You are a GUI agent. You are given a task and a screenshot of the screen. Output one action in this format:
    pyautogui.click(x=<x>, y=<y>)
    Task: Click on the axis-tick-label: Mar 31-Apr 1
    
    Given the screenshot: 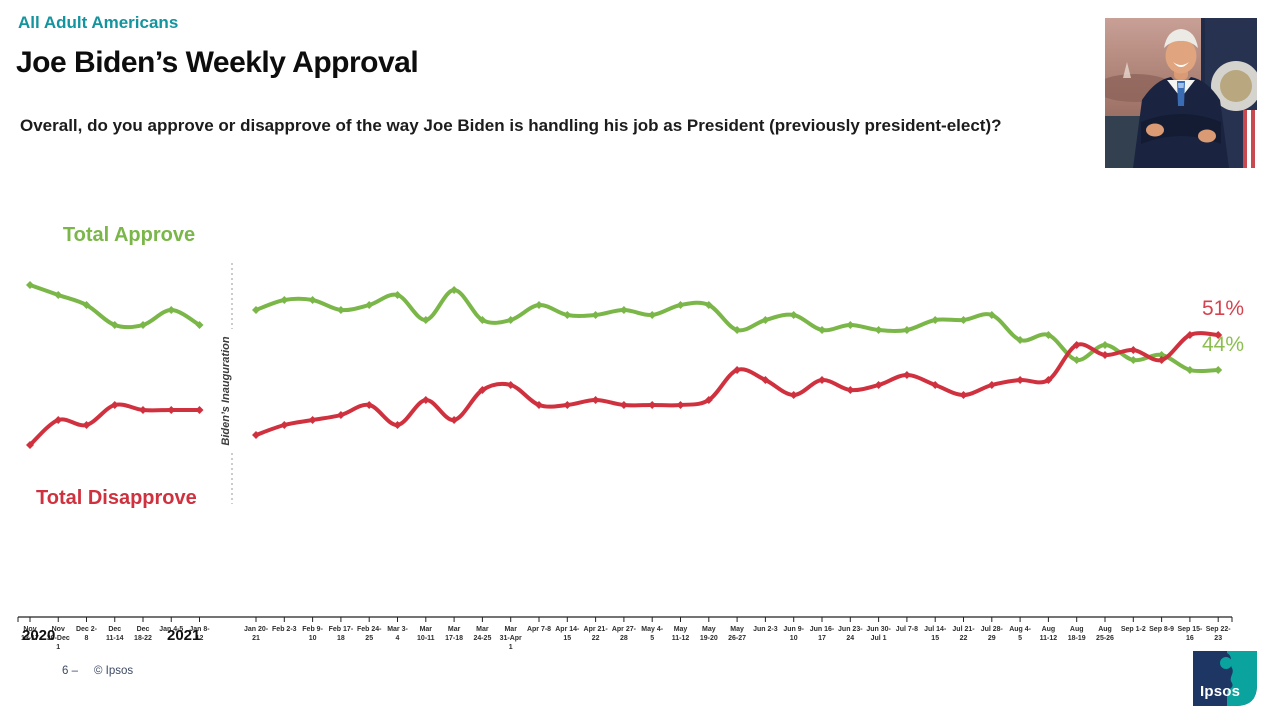 What is the action you would take?
    pyautogui.click(x=511, y=638)
    